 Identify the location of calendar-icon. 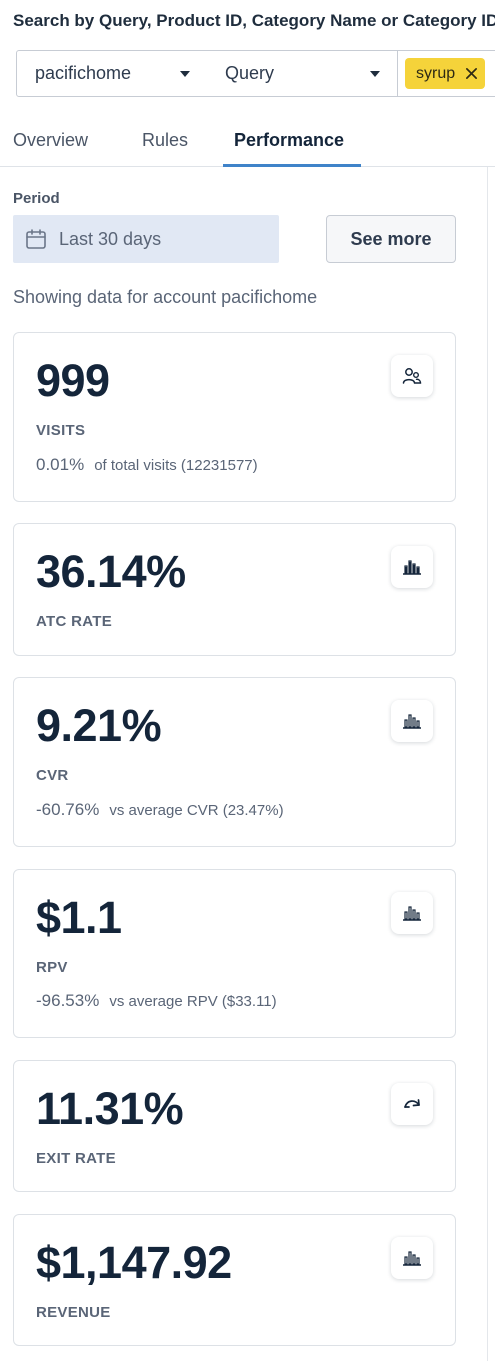
(36, 239).